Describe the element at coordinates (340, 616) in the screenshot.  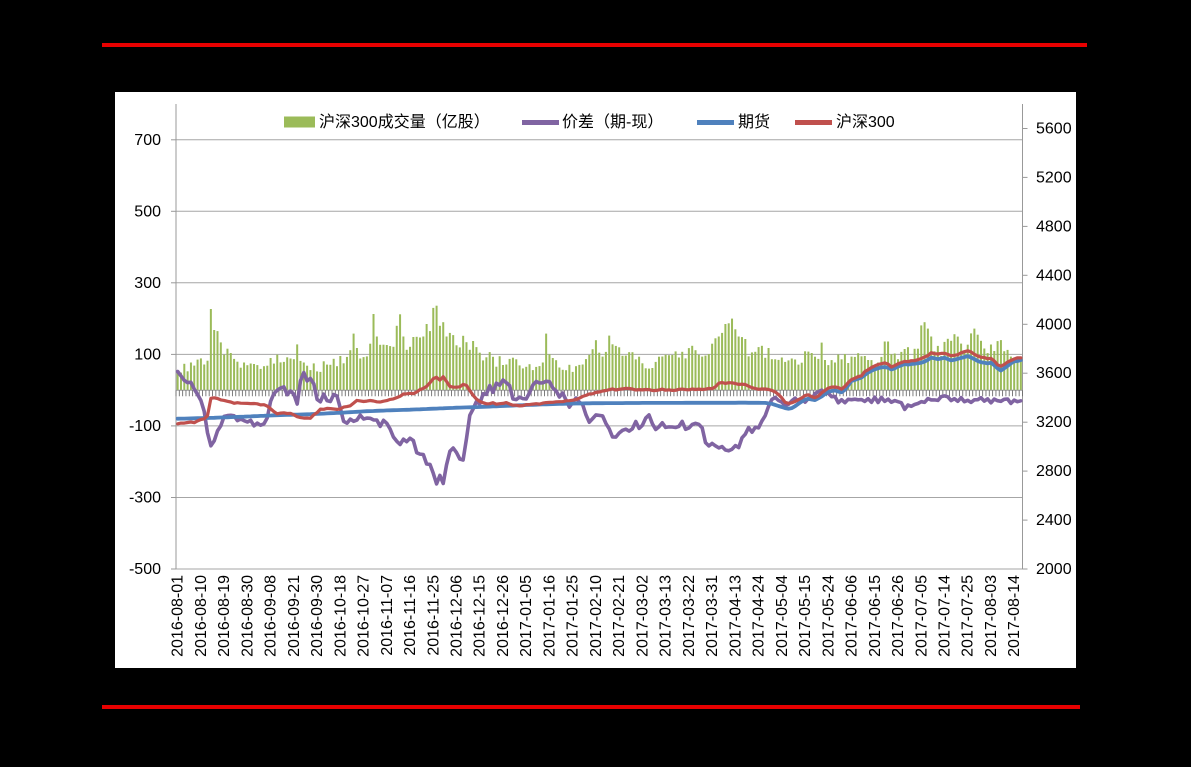
I see `svg-text: 2016-10-18` at that location.